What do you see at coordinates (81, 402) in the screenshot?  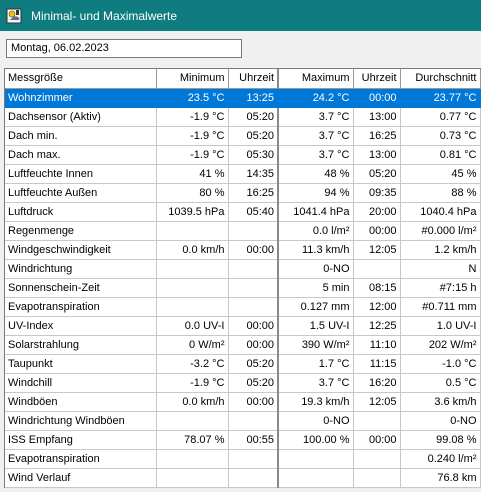 I see `cell-name: Windböen` at bounding box center [81, 402].